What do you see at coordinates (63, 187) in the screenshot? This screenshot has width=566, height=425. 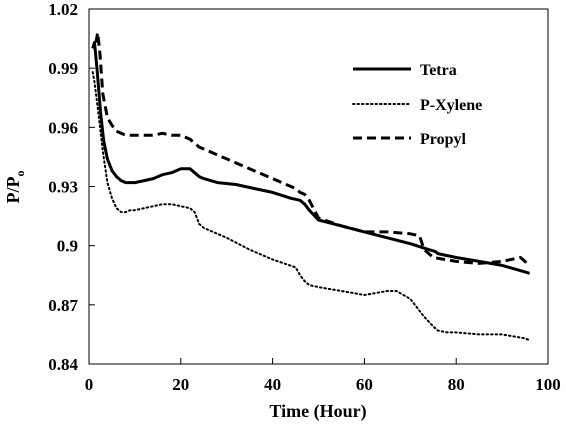 I see `y-tick-label: 0.93` at bounding box center [63, 187].